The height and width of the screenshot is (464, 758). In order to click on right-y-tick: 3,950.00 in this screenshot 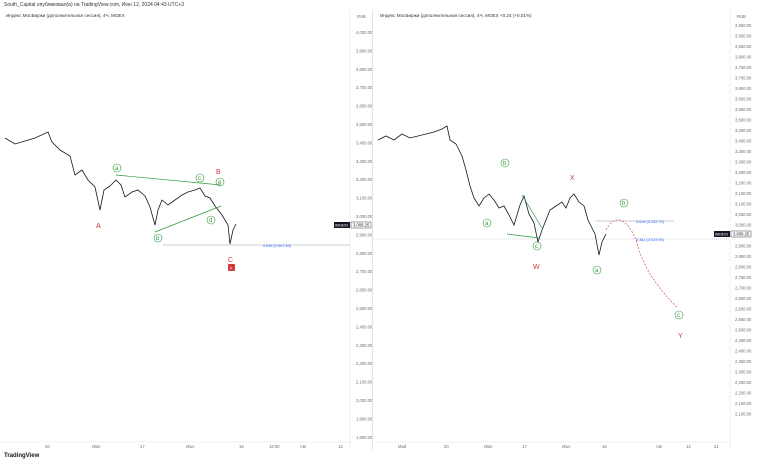, I will do `click(743, 25)`.